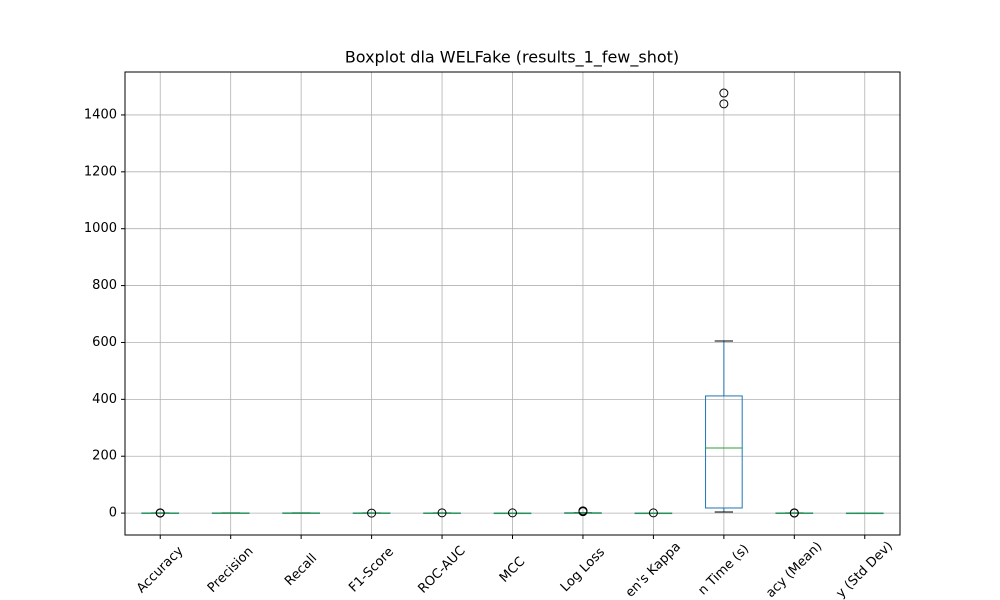  Describe the element at coordinates (441, 569) in the screenshot. I see `x-tick-label: ROC-AUC` at that location.